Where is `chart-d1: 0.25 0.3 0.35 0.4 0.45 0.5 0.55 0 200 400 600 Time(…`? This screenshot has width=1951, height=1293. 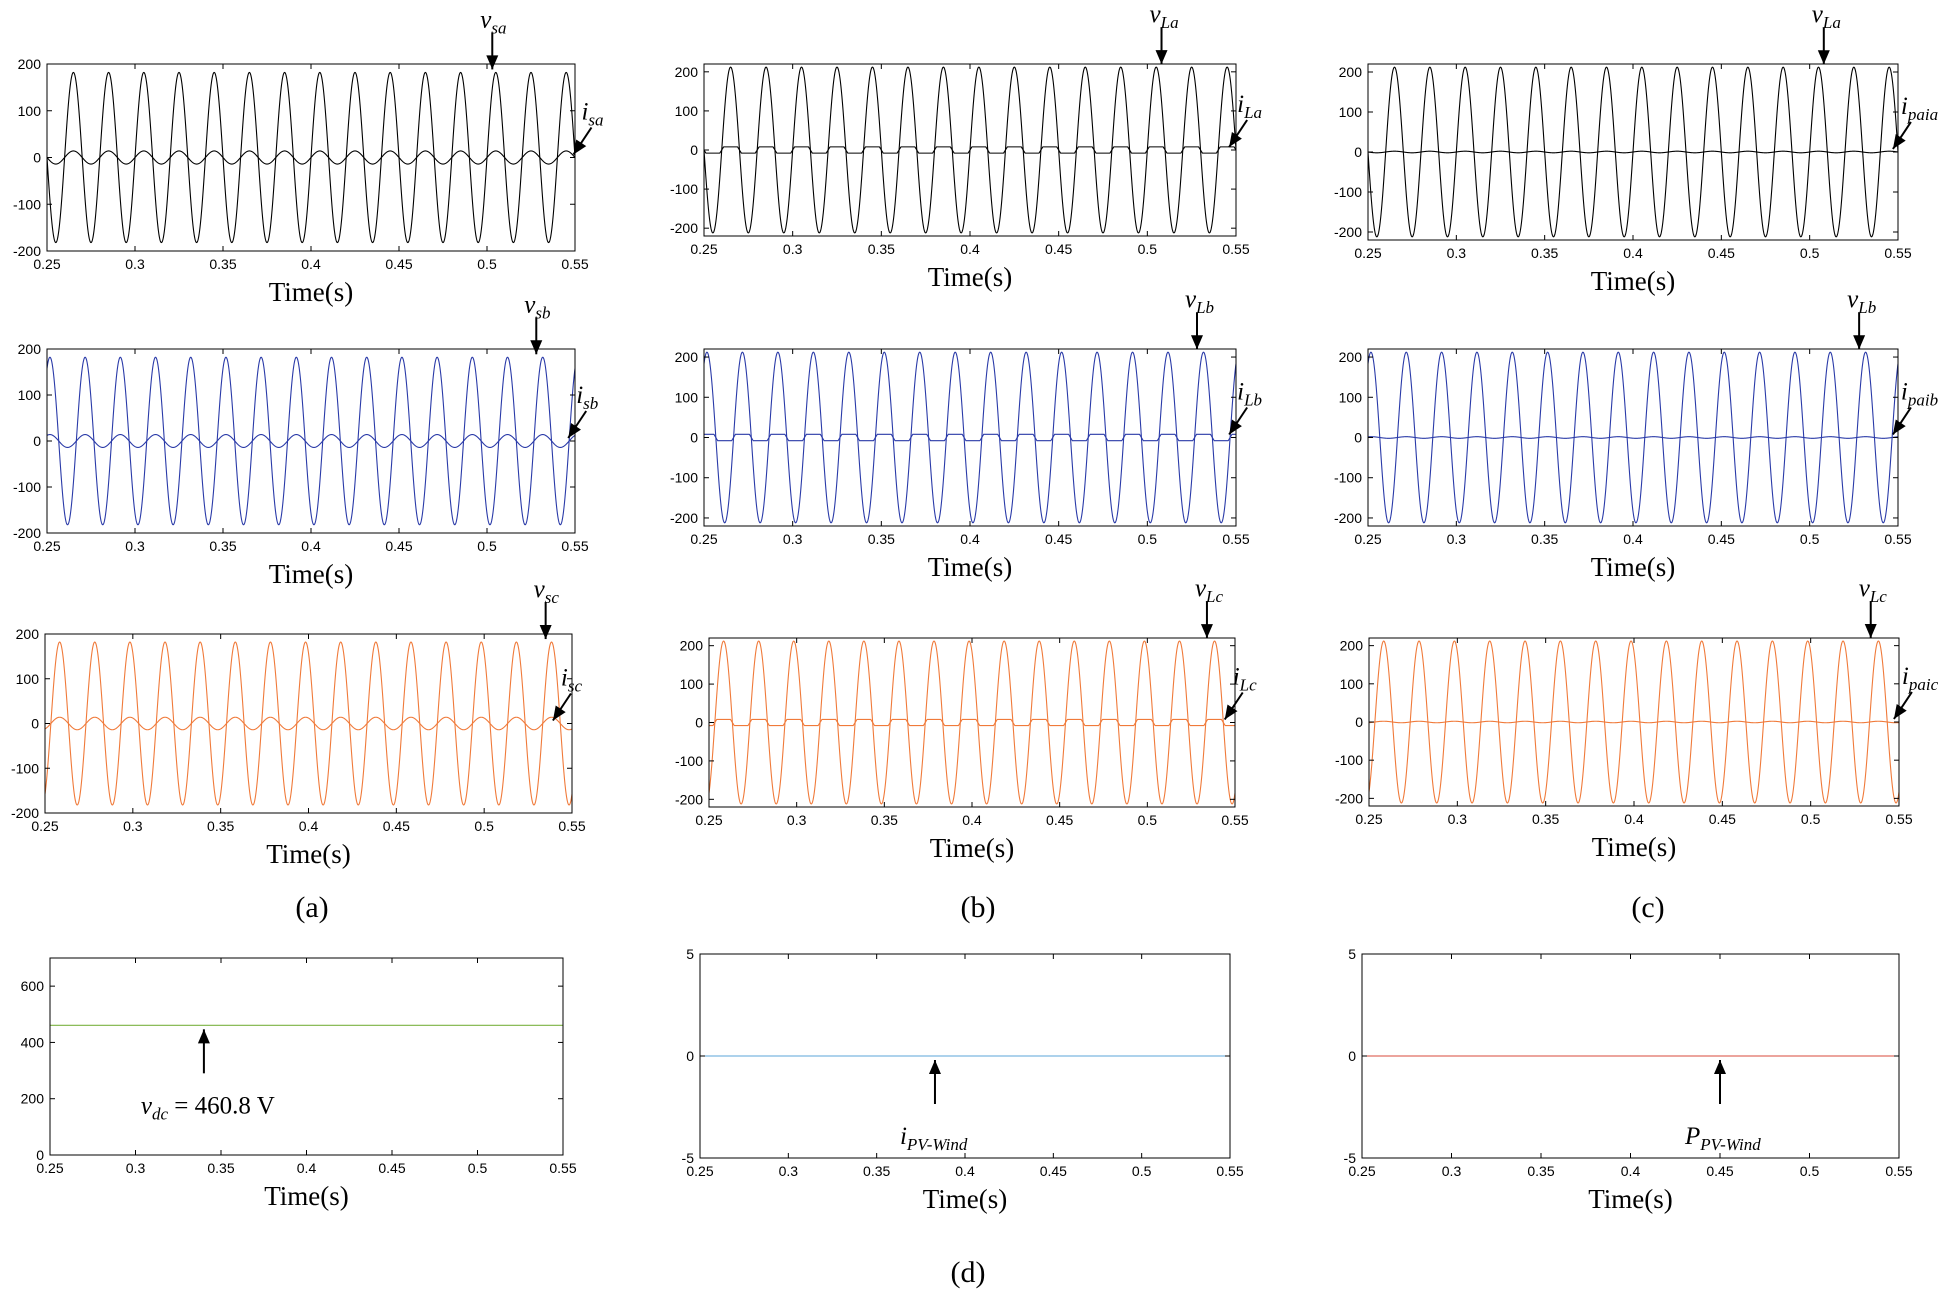
chart-d1: 0.25 0.3 0.35 0.4 0.45 0.5 0.55 0 200 400 600 Time(… is located at coordinates (299, 1084).